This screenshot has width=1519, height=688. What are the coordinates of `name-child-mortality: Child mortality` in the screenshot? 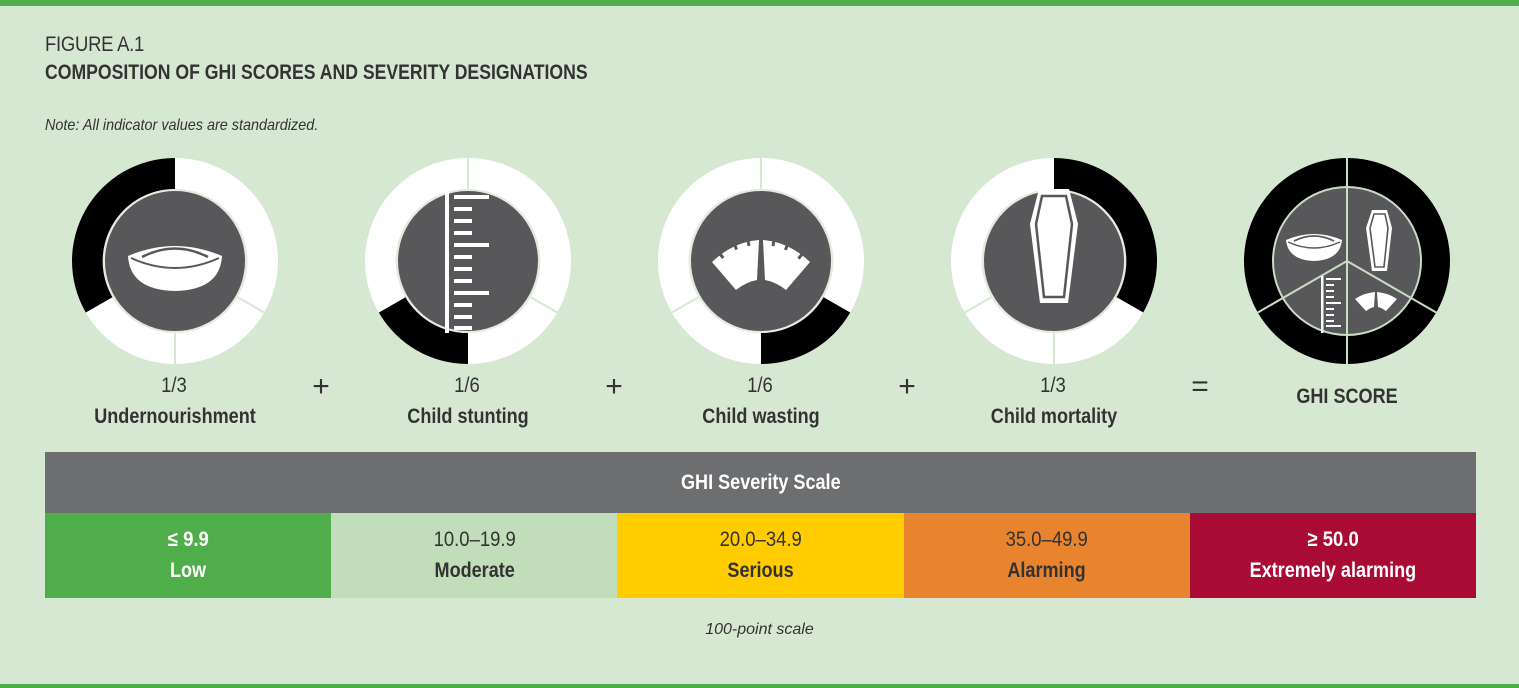 It's located at (1054, 416).